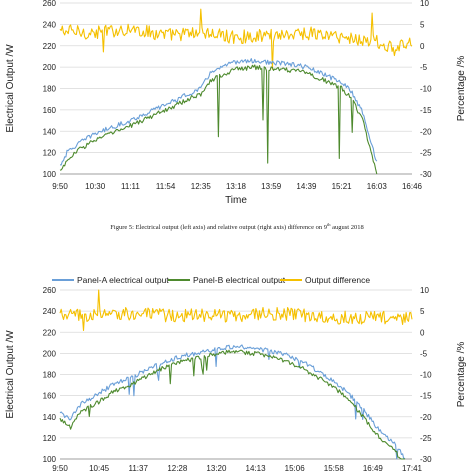 This screenshot has width=474, height=474. What do you see at coordinates (412, 468) in the screenshot?
I see `x-tick-label: 17:41` at bounding box center [412, 468].